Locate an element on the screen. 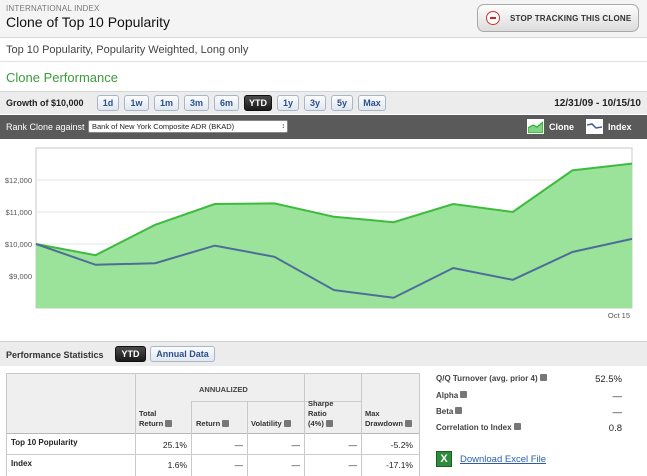 The image size is (647, 476). legend-clone: Clone is located at coordinates (550, 126).